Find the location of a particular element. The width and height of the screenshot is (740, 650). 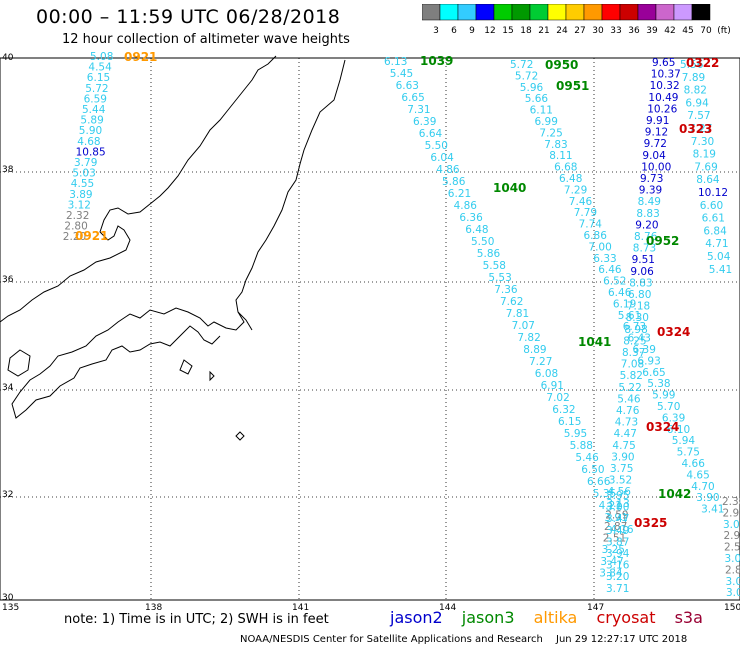

lon-label: 135 is located at coordinates (10, 608).